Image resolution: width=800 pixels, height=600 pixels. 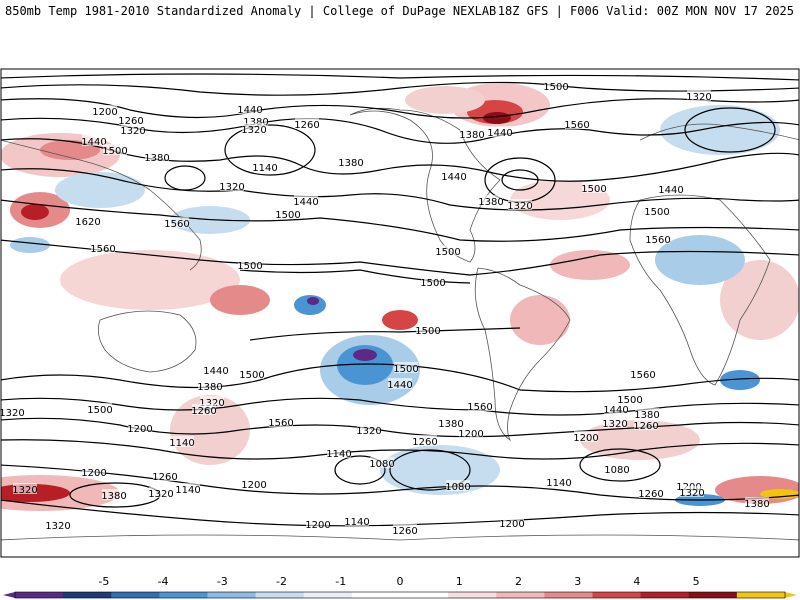 What do you see at coordinates (103, 581) in the screenshot?
I see `colorbar-tick-label: -5` at bounding box center [103, 581].